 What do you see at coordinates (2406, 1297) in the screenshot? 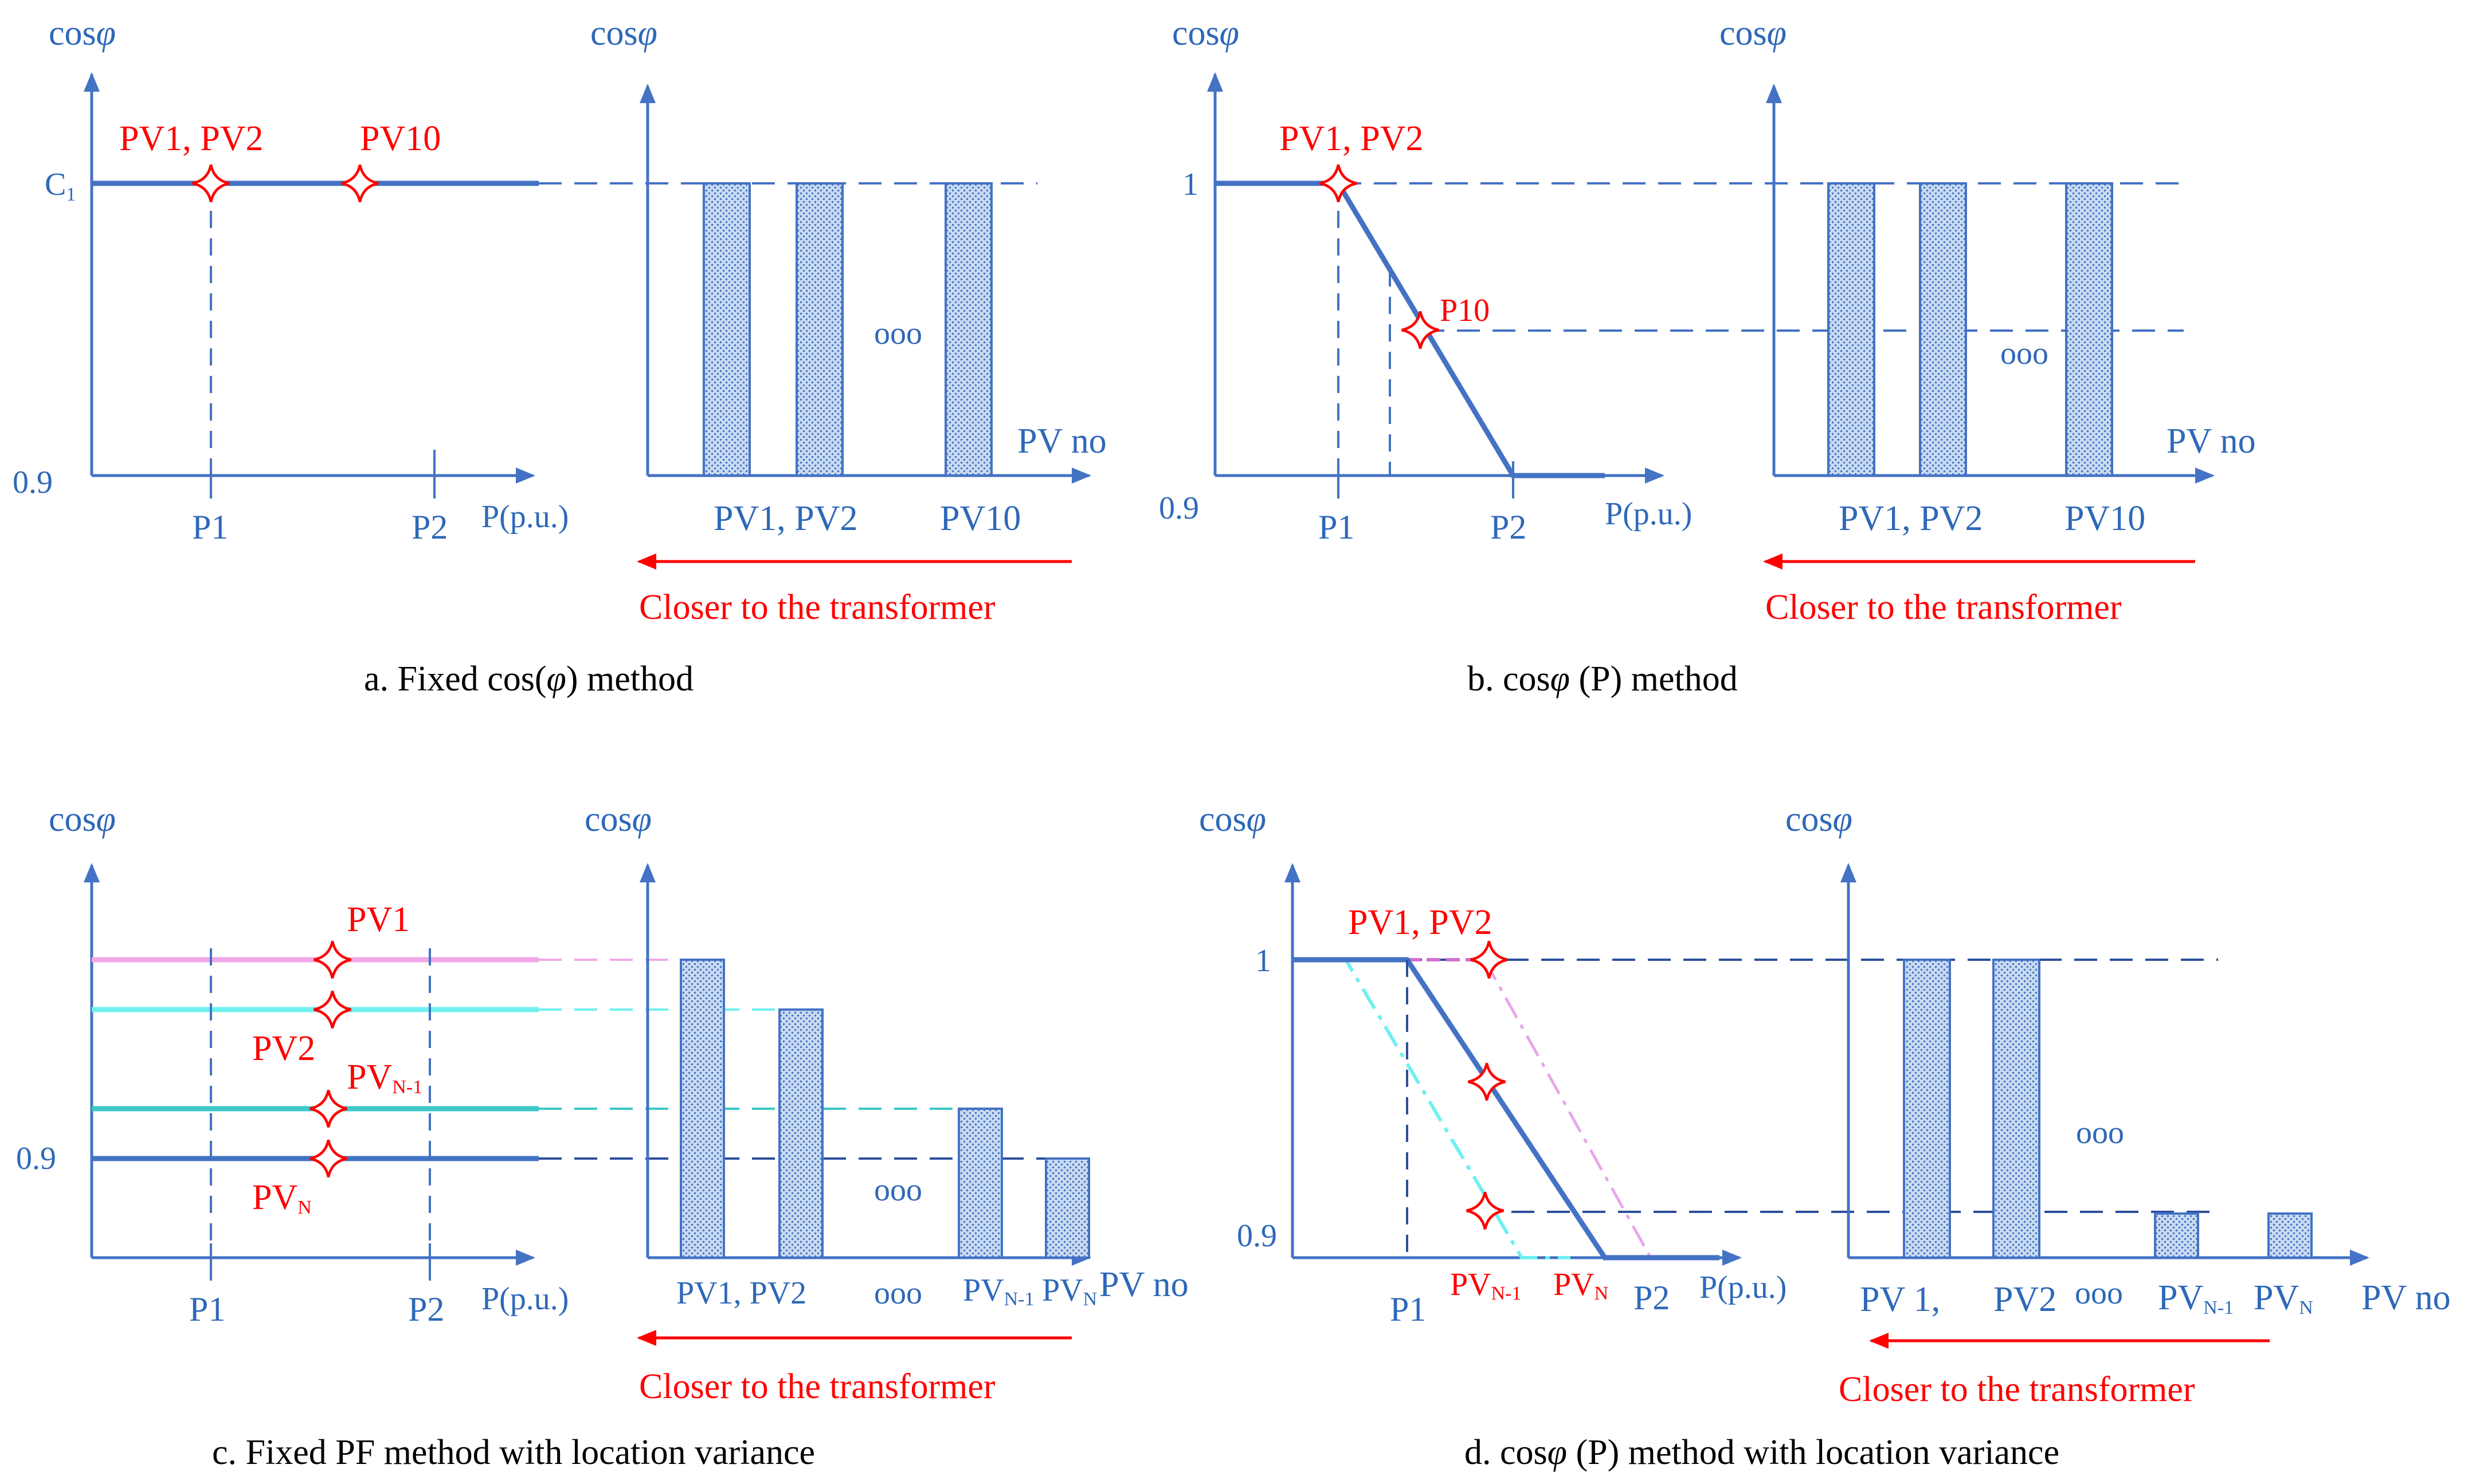
I see `d-x-axis-label-bars: PV no` at bounding box center [2406, 1297].